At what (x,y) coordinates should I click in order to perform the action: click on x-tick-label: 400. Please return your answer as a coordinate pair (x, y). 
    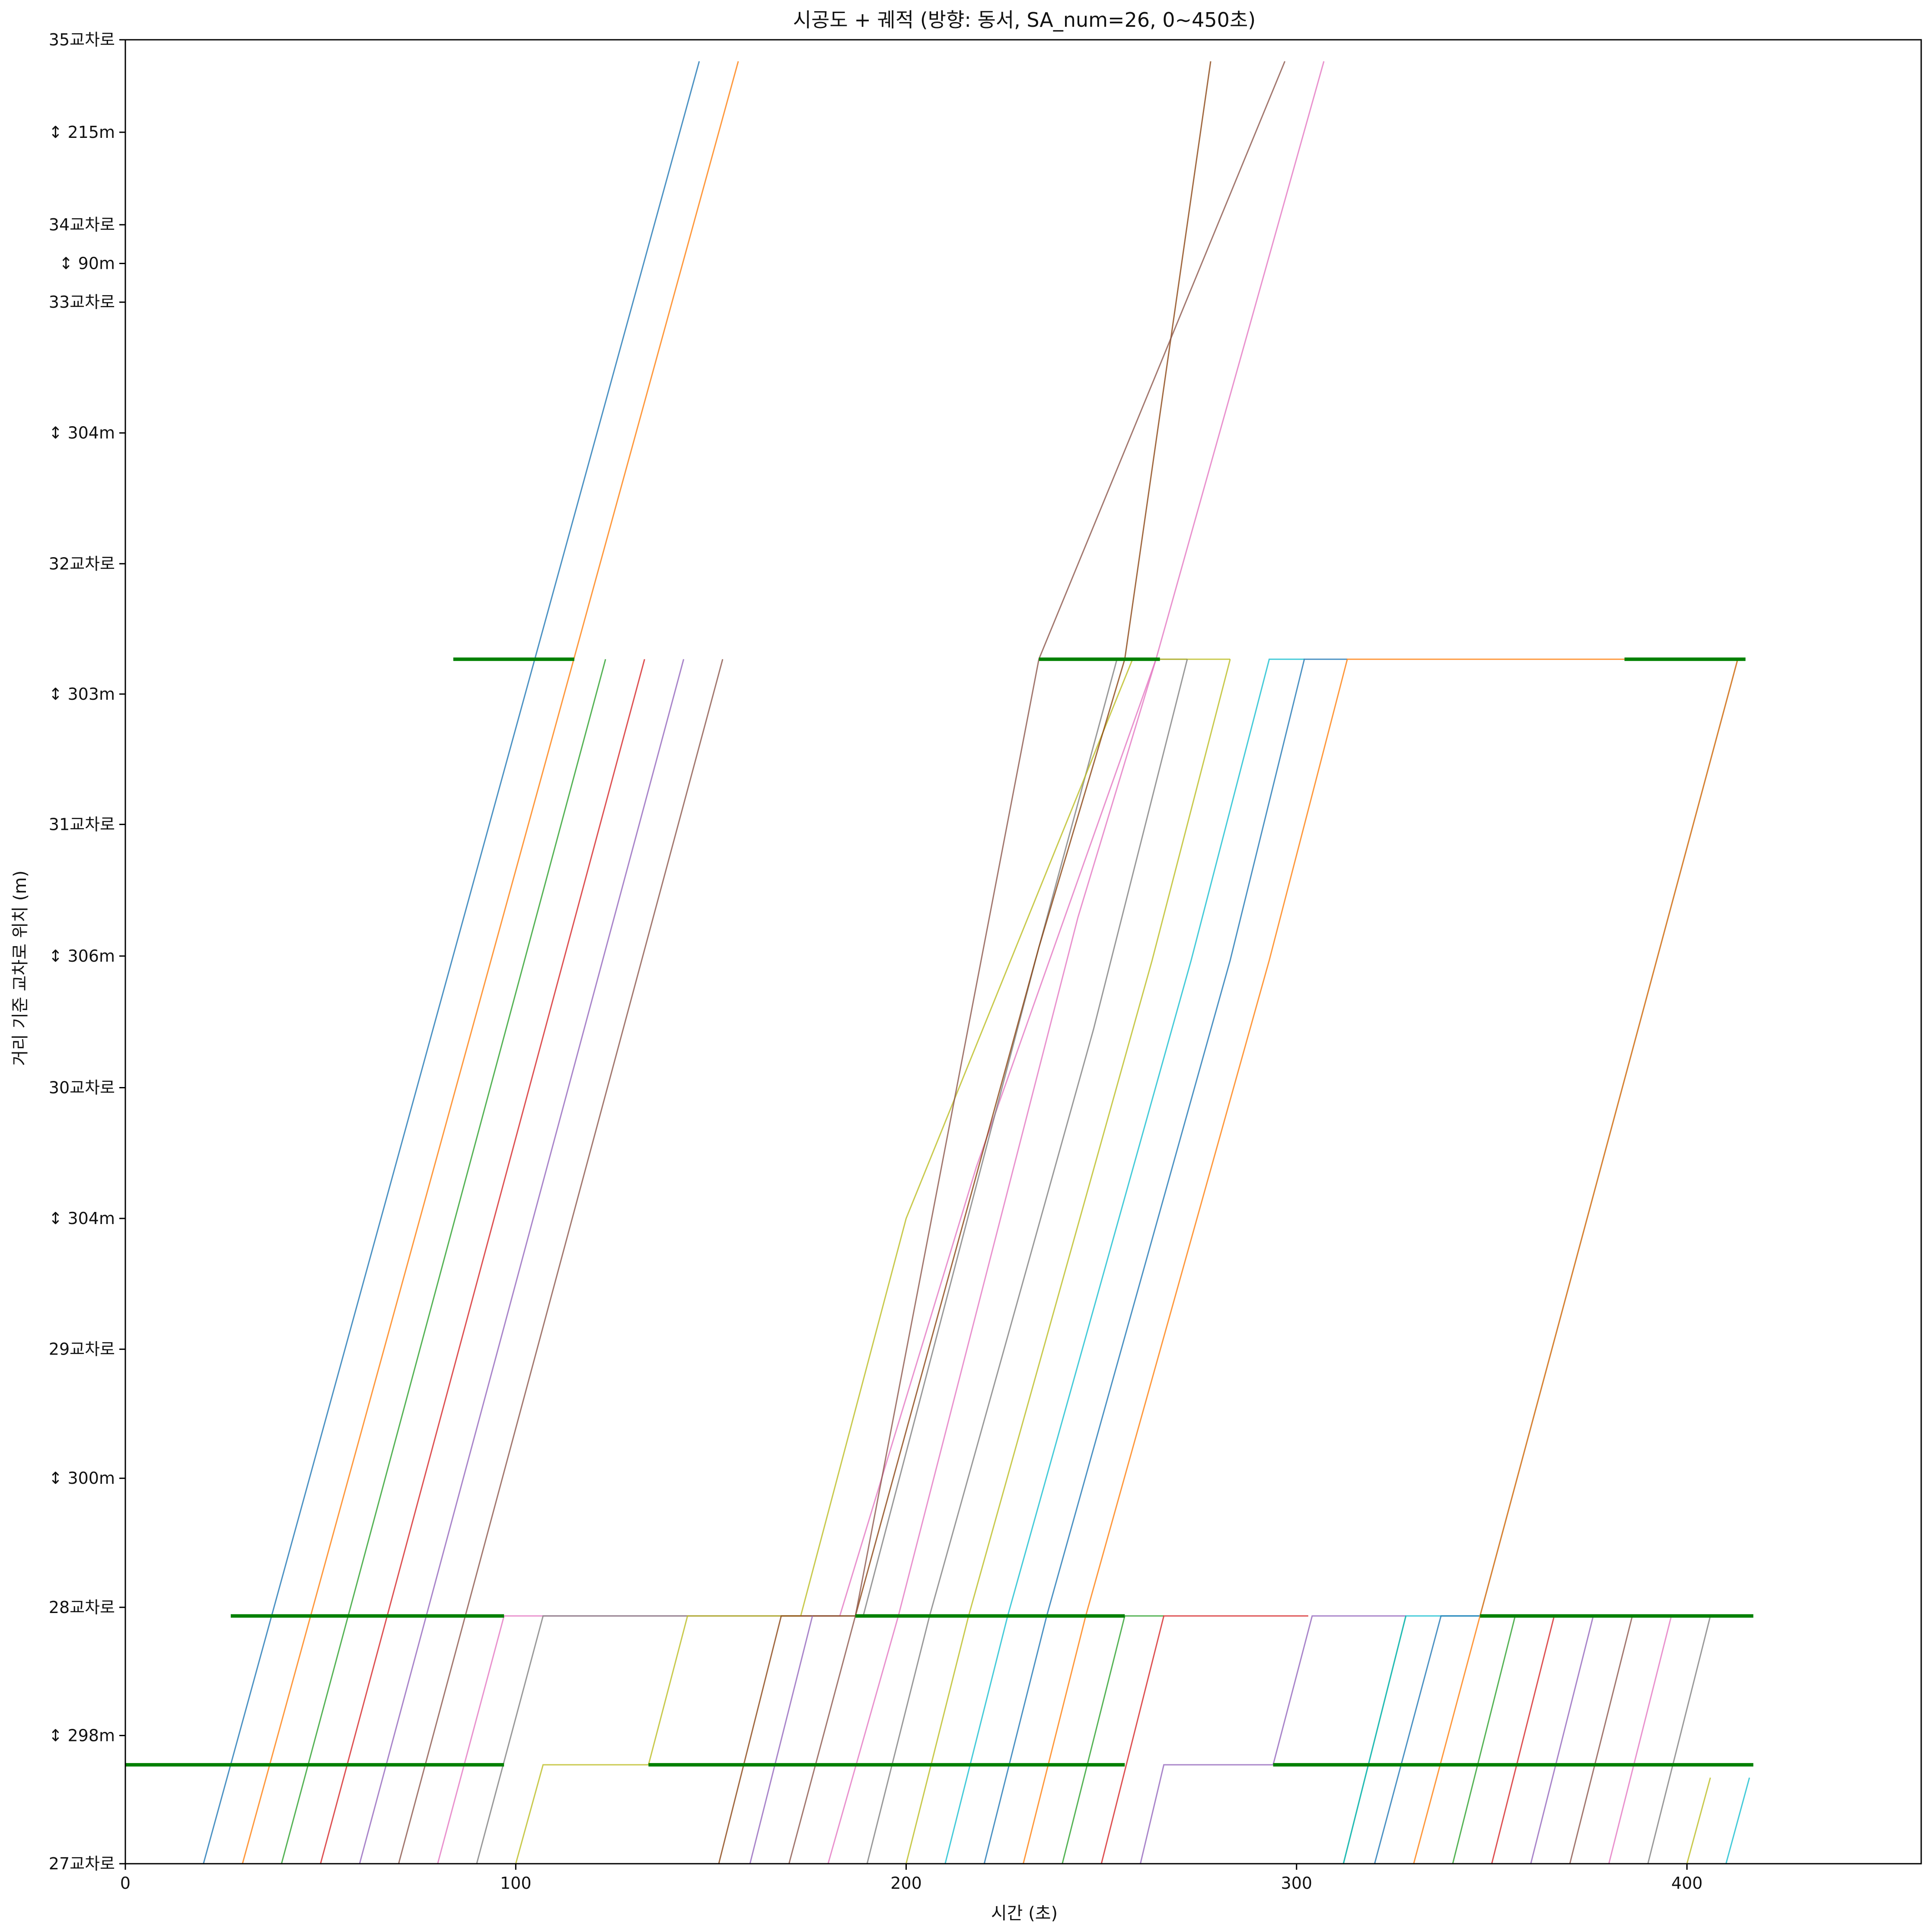
    Looking at the image, I should click on (1687, 1883).